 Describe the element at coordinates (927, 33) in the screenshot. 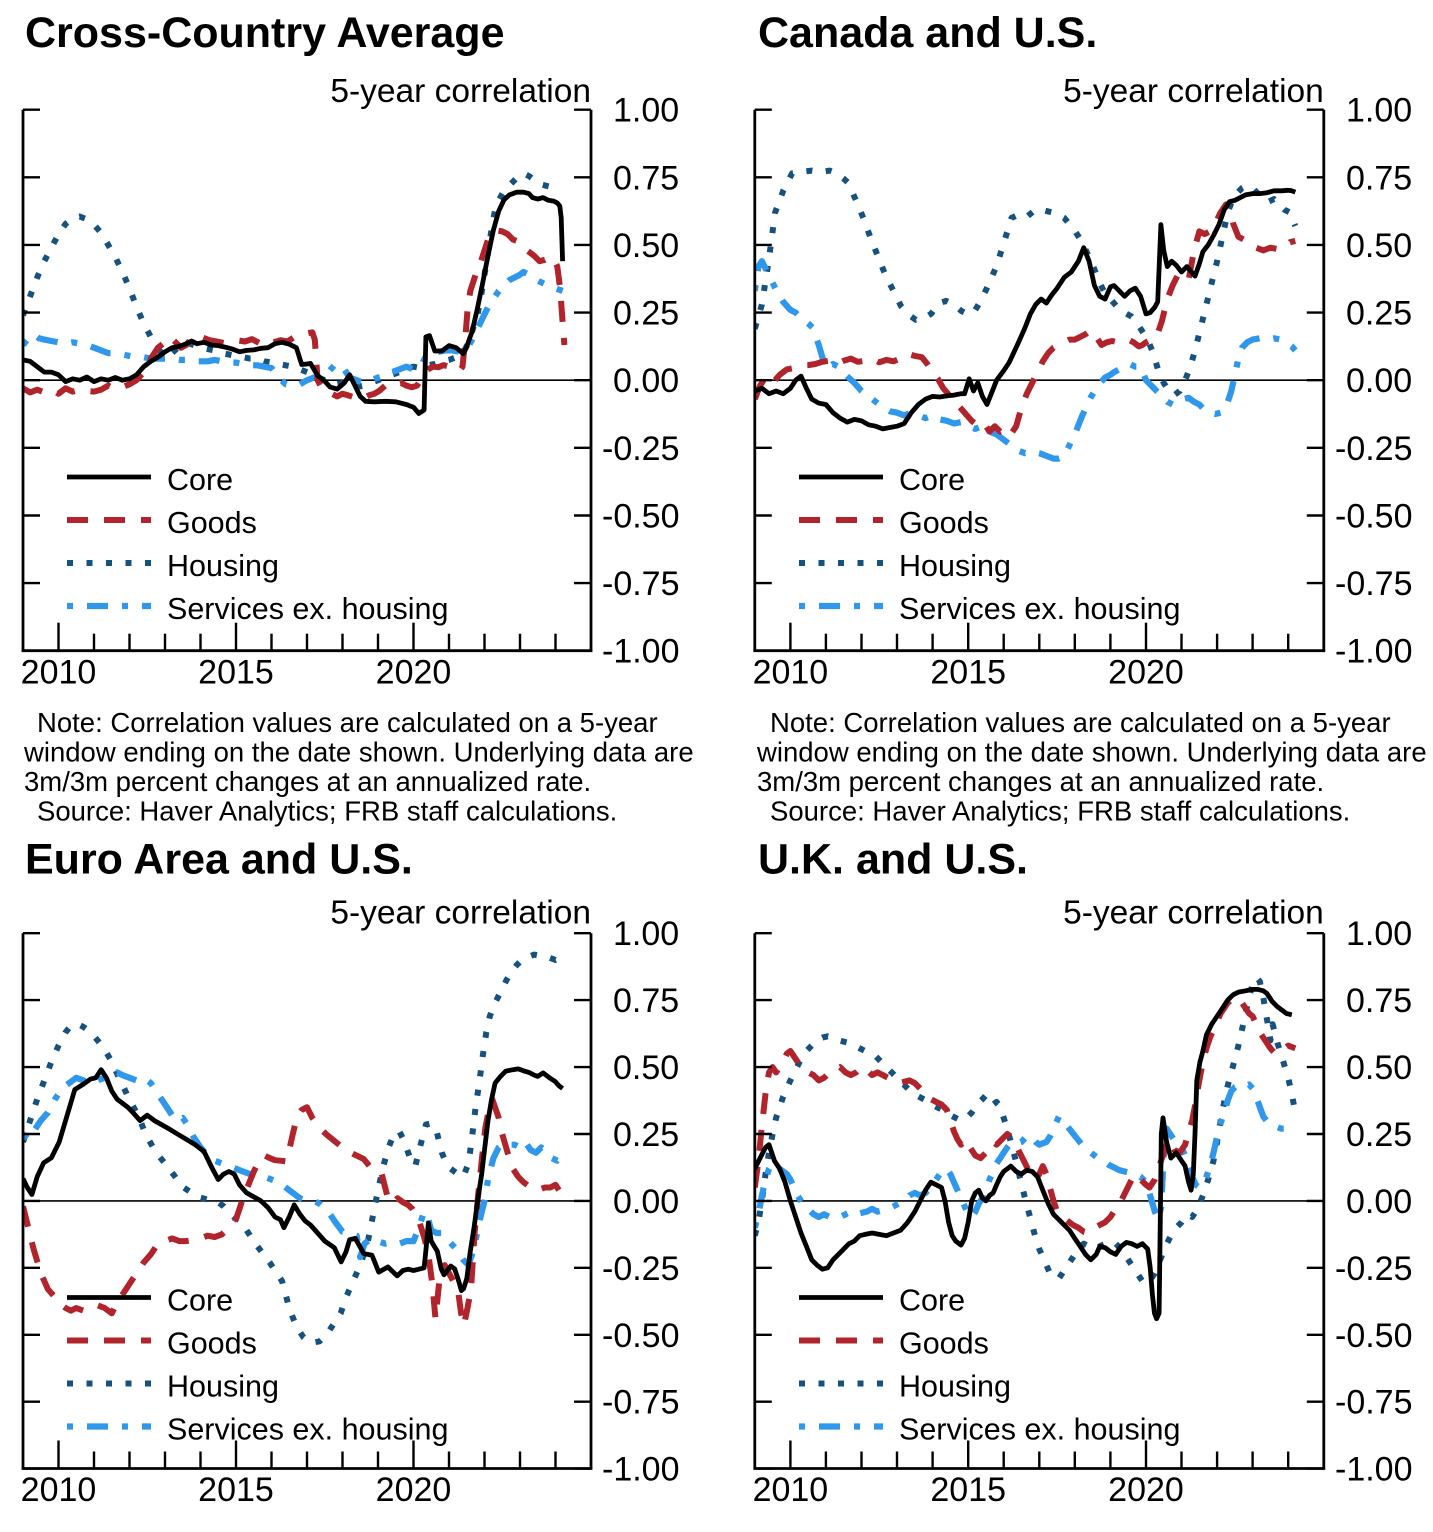

I see `svg-text: Canada and U.S.` at that location.